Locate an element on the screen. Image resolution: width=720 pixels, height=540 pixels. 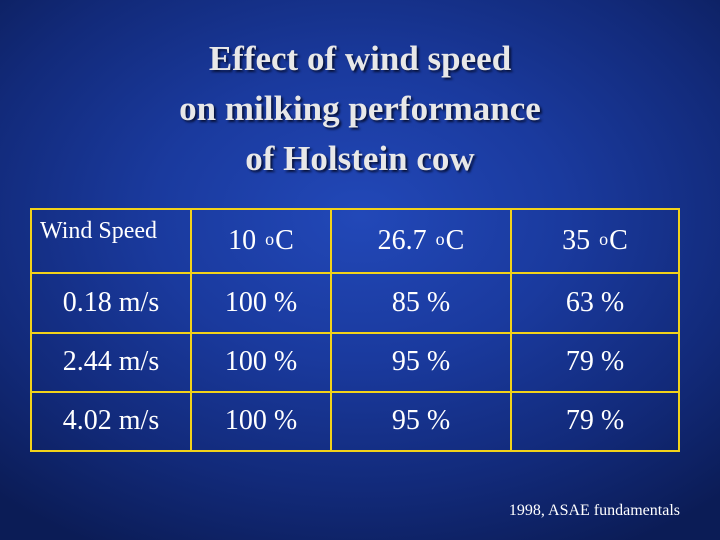
title-line-1: Effect of wind speed is located at coordinates (360, 58).